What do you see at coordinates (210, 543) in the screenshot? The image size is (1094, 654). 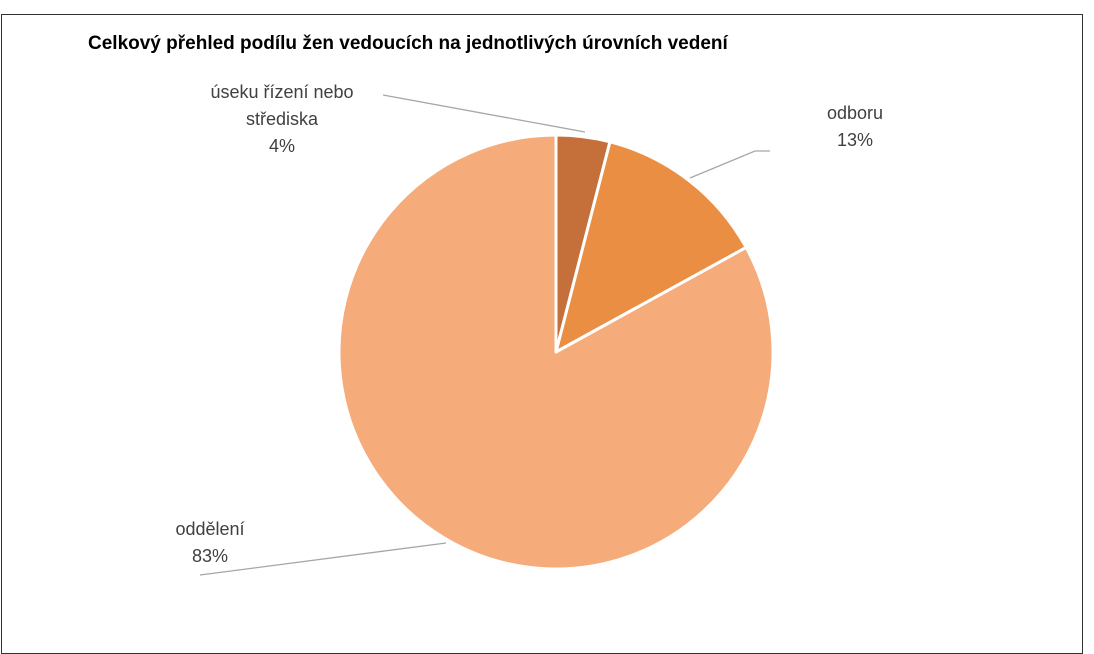 I see `data-label: oddělení 83%` at bounding box center [210, 543].